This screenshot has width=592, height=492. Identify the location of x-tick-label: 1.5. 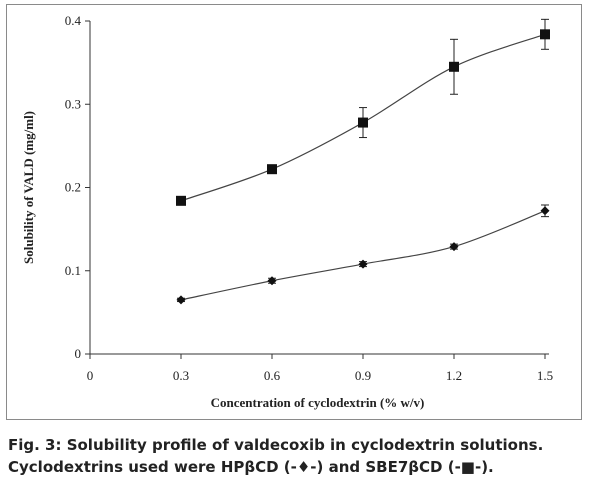
(545, 375).